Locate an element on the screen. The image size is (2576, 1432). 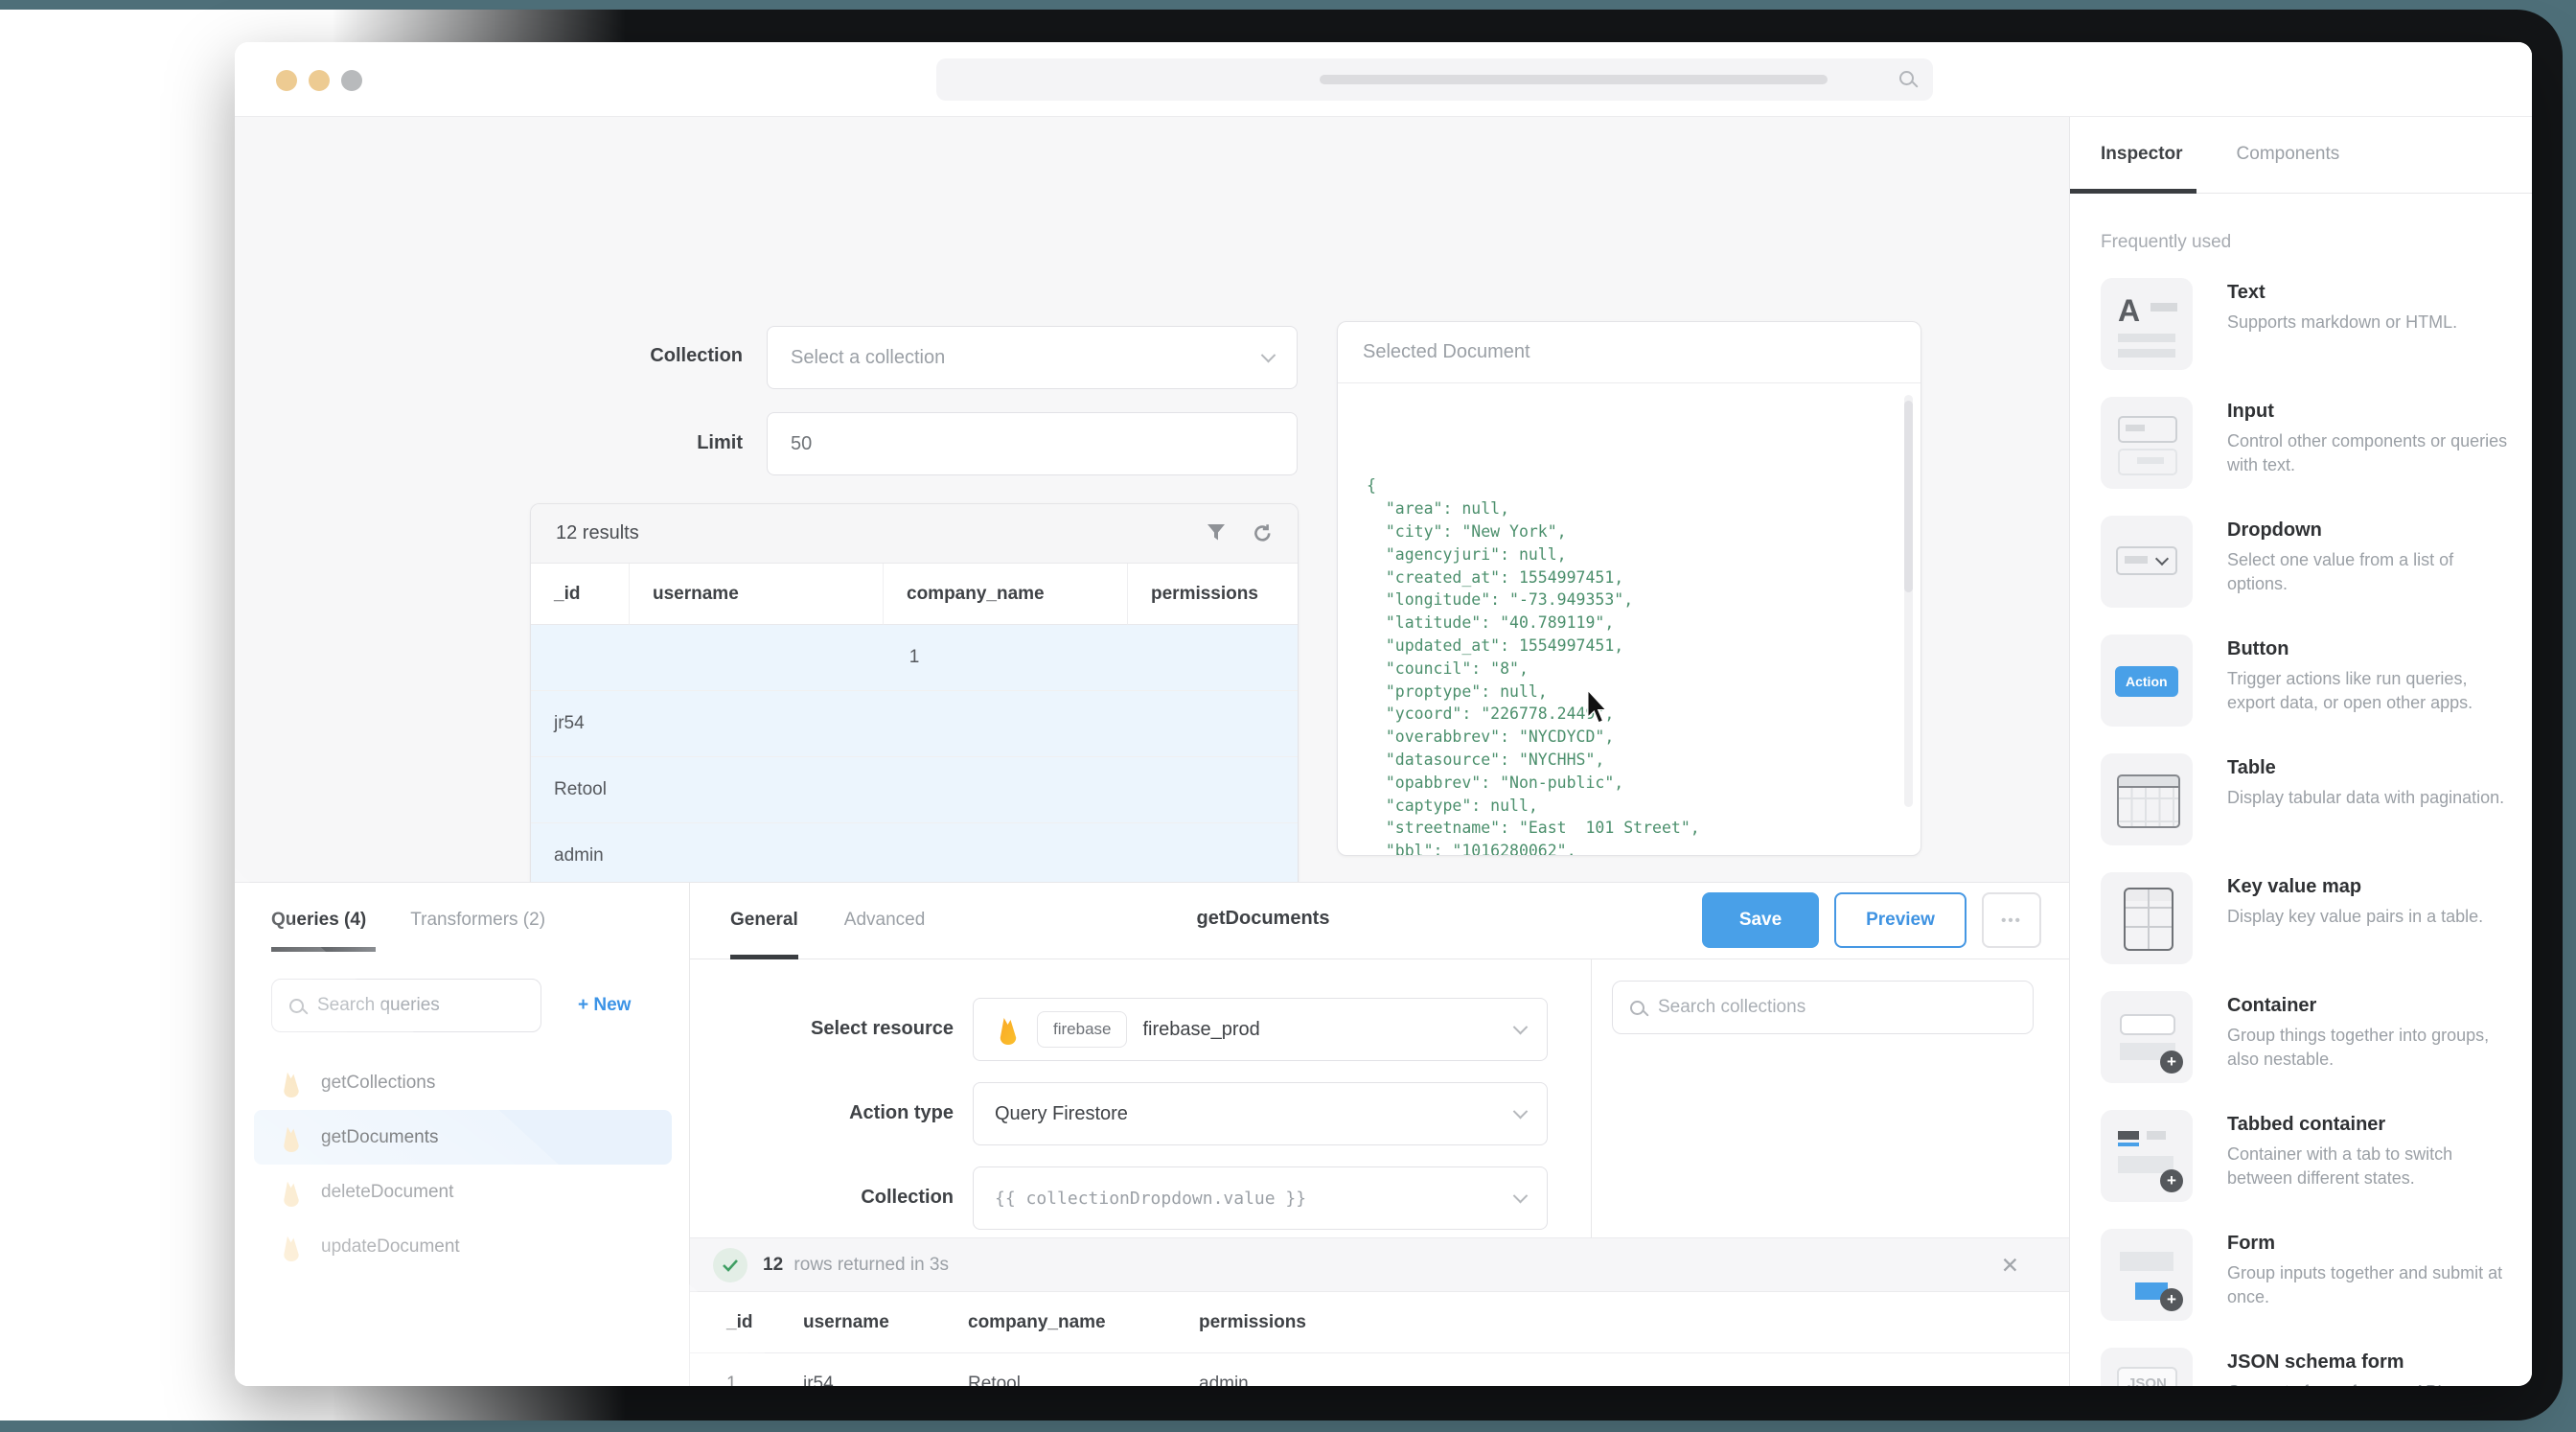
queries-sidebar: Queries (4) Transformers (2) + New is located at coordinates (462, 1134).